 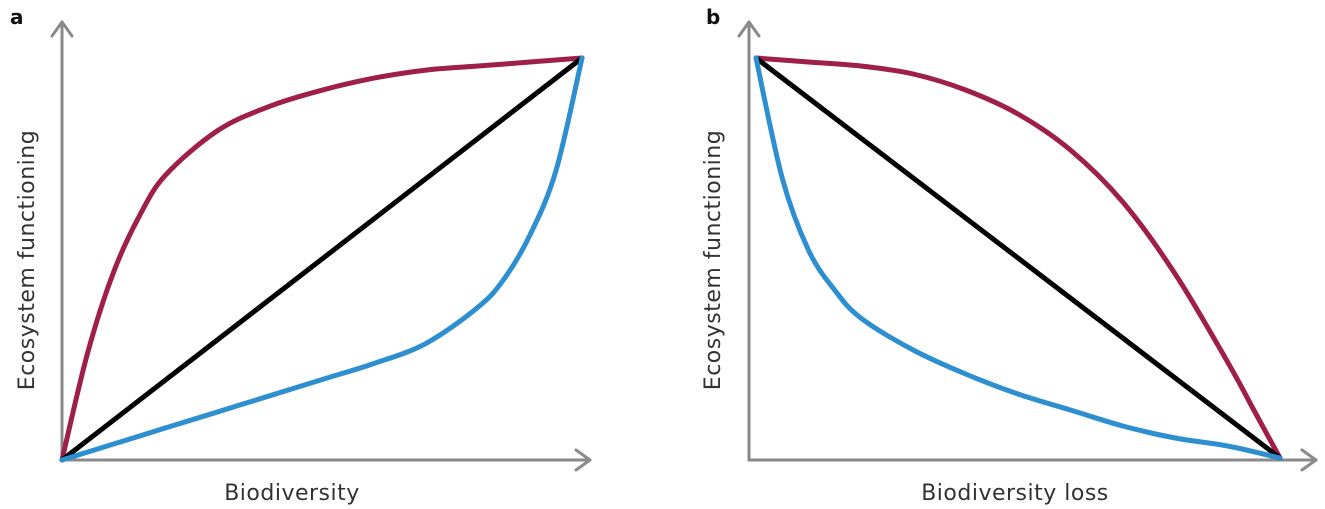 I want to click on y-axis-title-a: Ecosystem functioning, so click(x=27, y=260).